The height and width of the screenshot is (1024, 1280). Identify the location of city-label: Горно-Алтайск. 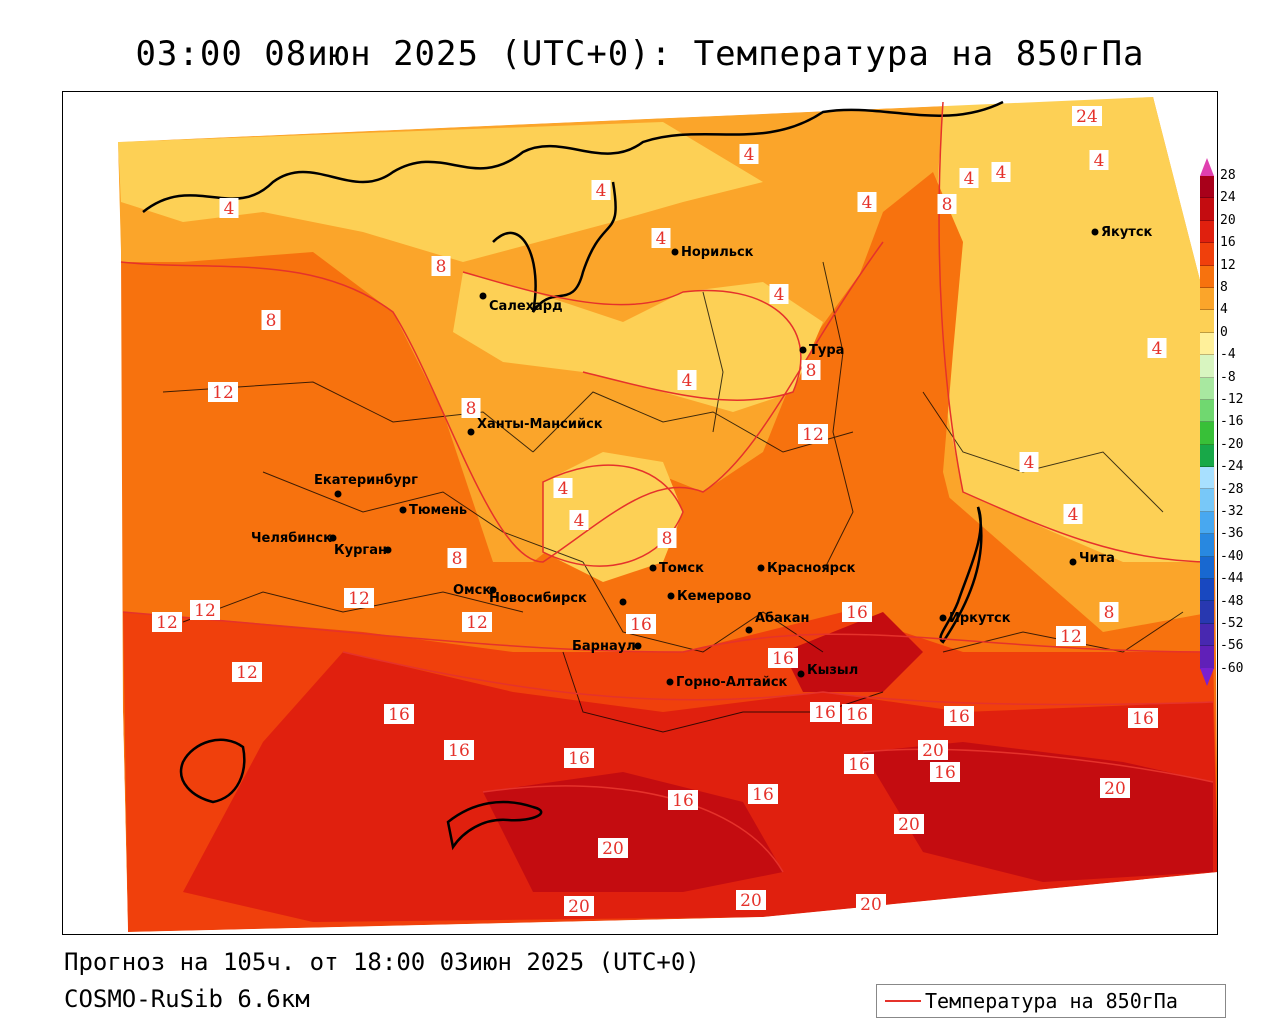
(732, 682).